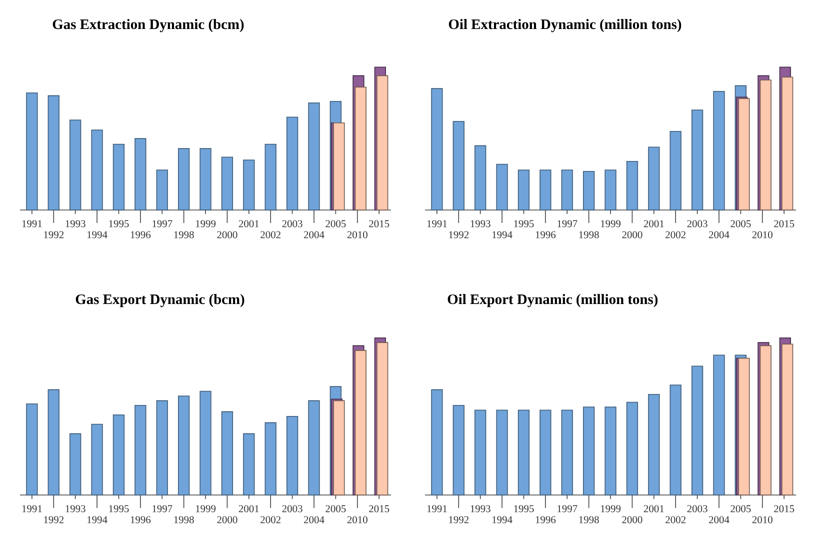  I want to click on chart-title: Oil Extraction Dynamic (million tons), so click(565, 25).